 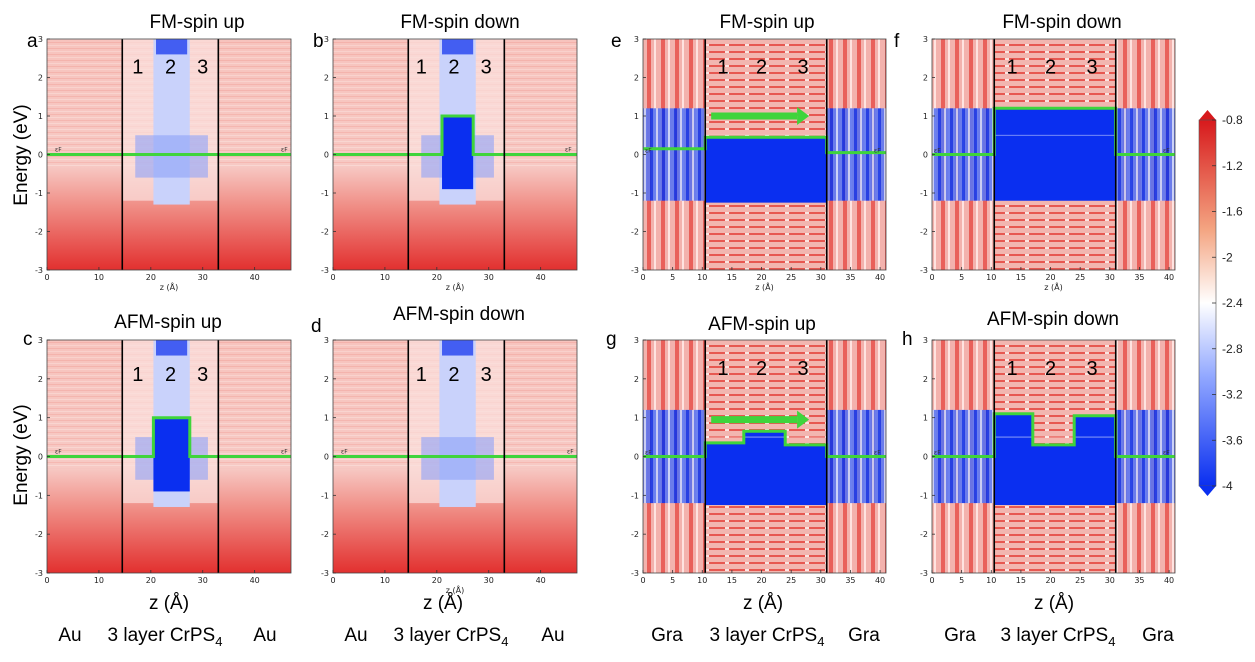 What do you see at coordinates (763, 603) in the screenshot?
I see `x-axis-label-3: z (Å)` at bounding box center [763, 603].